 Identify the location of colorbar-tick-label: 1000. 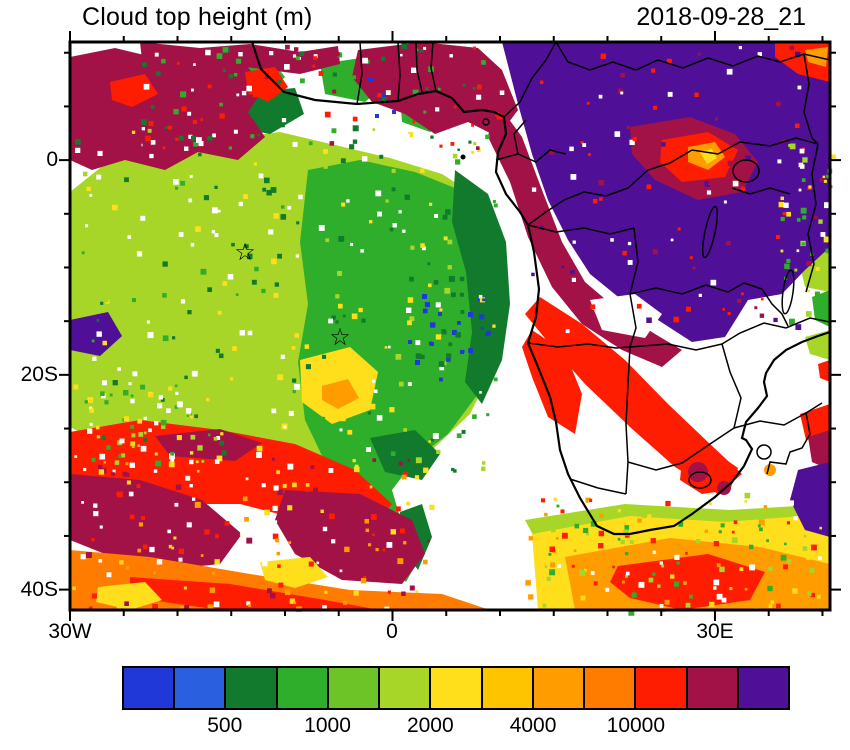
(327, 725).